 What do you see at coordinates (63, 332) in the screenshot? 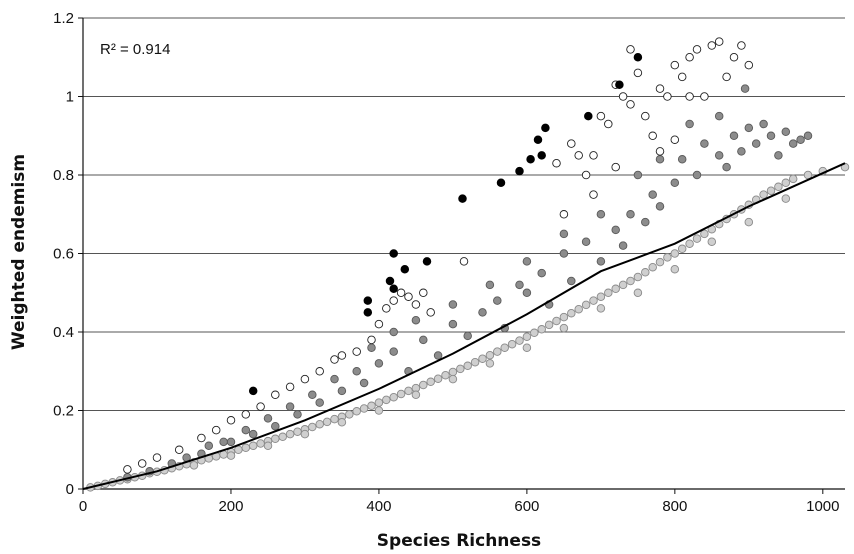
I see `y-tick-label-2: 0.4` at bounding box center [63, 332].